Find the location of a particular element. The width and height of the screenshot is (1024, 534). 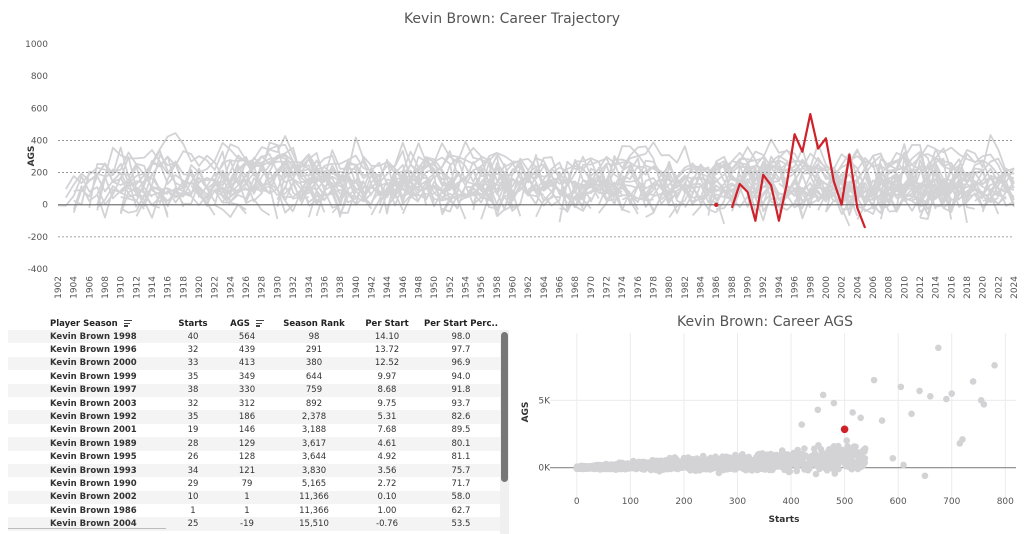

column-header-per-start: Per Start is located at coordinates (387, 324).